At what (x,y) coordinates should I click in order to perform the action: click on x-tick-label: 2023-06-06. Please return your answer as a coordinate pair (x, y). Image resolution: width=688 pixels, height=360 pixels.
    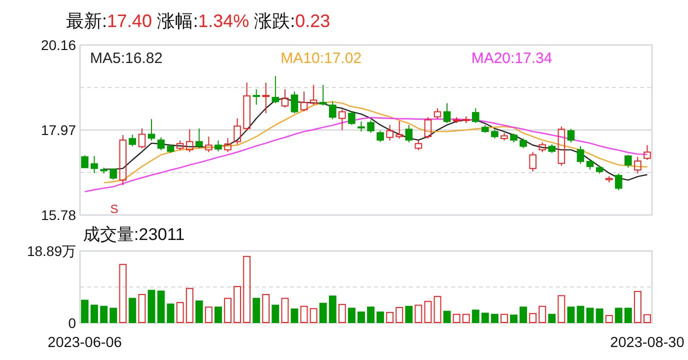
    Looking at the image, I should click on (85, 343).